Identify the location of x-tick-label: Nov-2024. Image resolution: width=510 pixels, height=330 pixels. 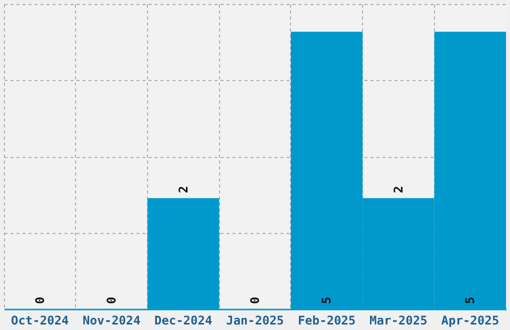
(111, 321).